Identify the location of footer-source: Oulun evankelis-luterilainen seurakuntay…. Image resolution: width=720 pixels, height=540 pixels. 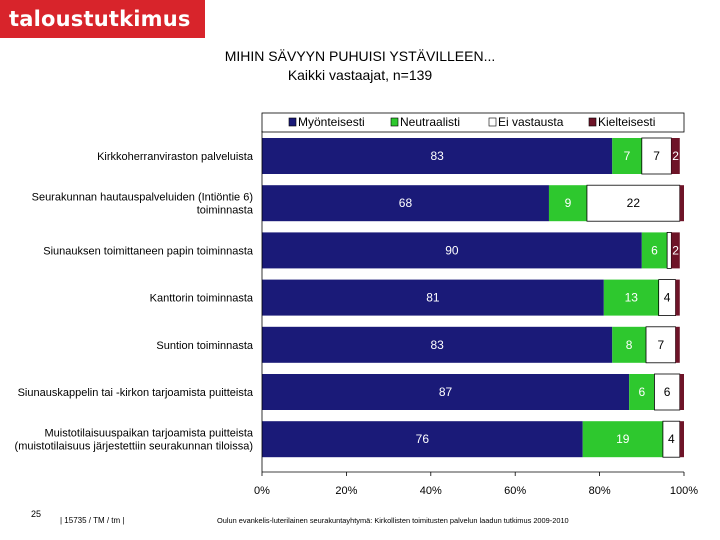
(393, 520).